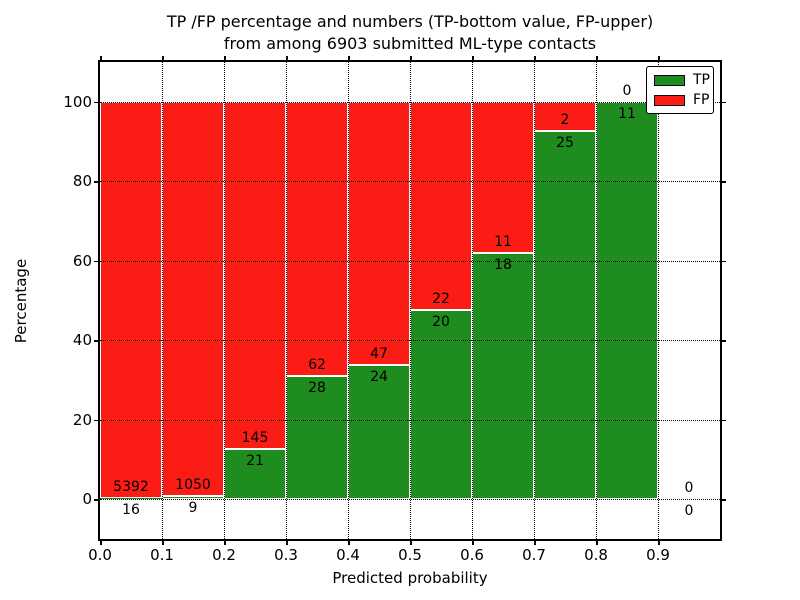 This screenshot has width=800, height=600. What do you see at coordinates (131, 510) in the screenshot?
I see `tp-count-label: 16` at bounding box center [131, 510].